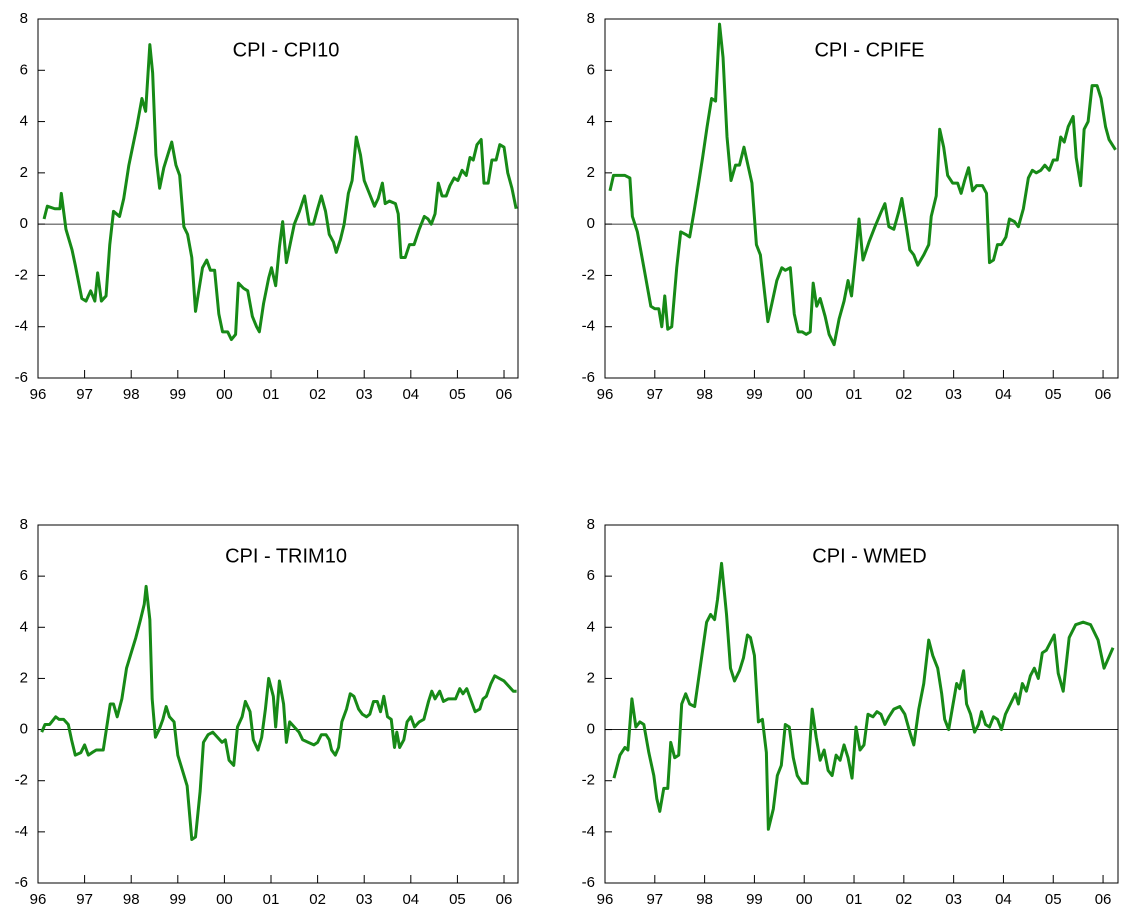  I want to click on panel-title: CPI - CPIFE, so click(869, 50).